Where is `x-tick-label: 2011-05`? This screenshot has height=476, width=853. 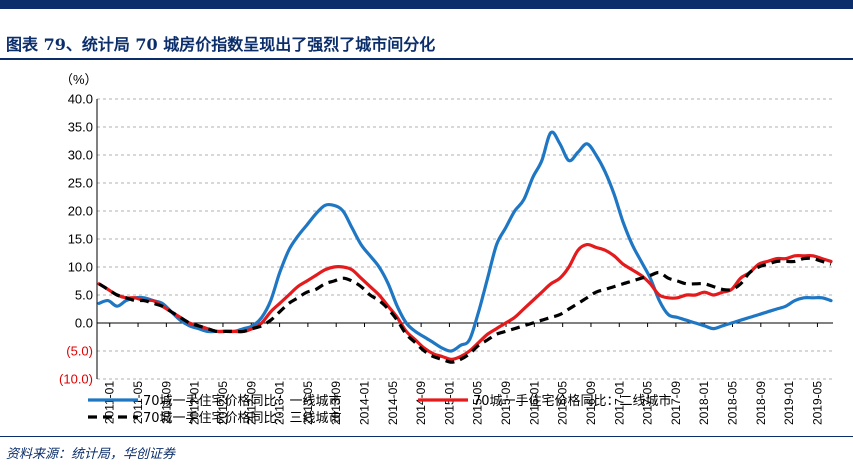 x-tick-label: 2011-05 is located at coordinates (138, 402).